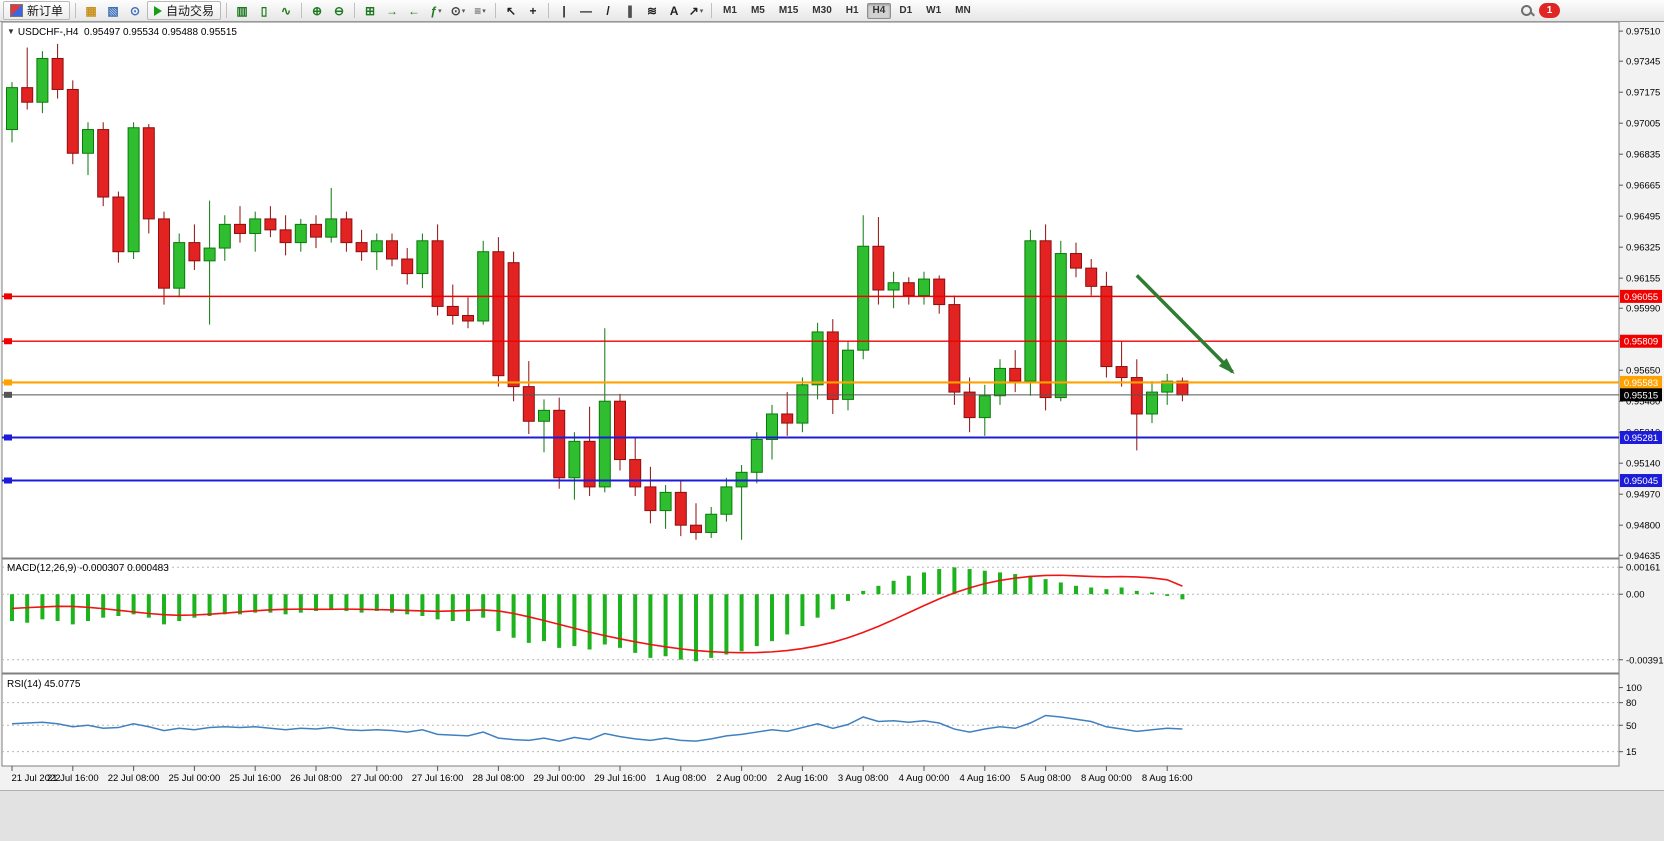 The height and width of the screenshot is (841, 1664). I want to click on refresh-icon: ⊙, so click(135, 10).